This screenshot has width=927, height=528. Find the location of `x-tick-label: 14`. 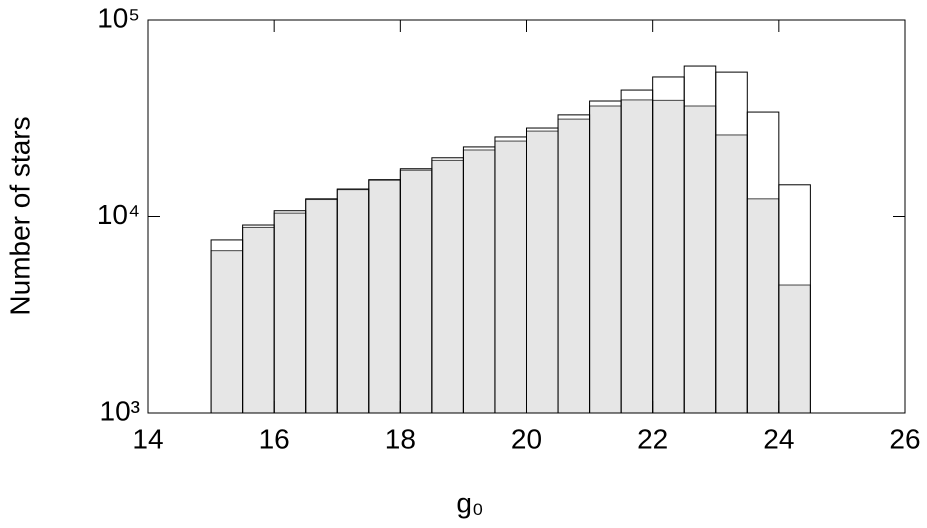

x-tick-label: 14 is located at coordinates (147, 438).